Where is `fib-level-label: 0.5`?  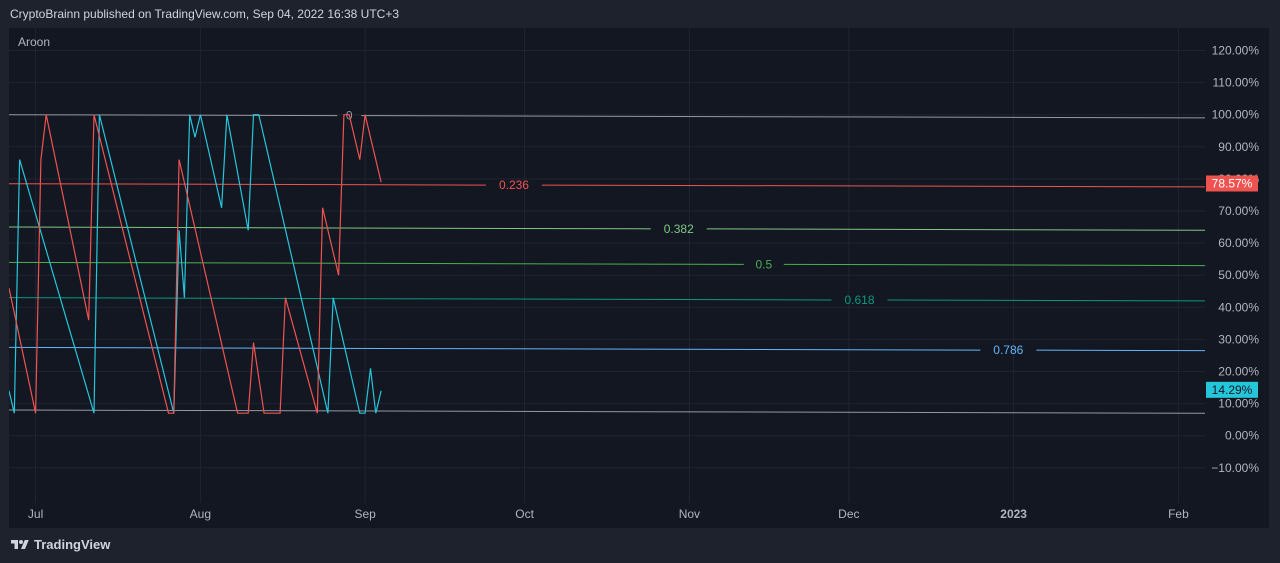
fib-level-label: 0.5 is located at coordinates (763, 264).